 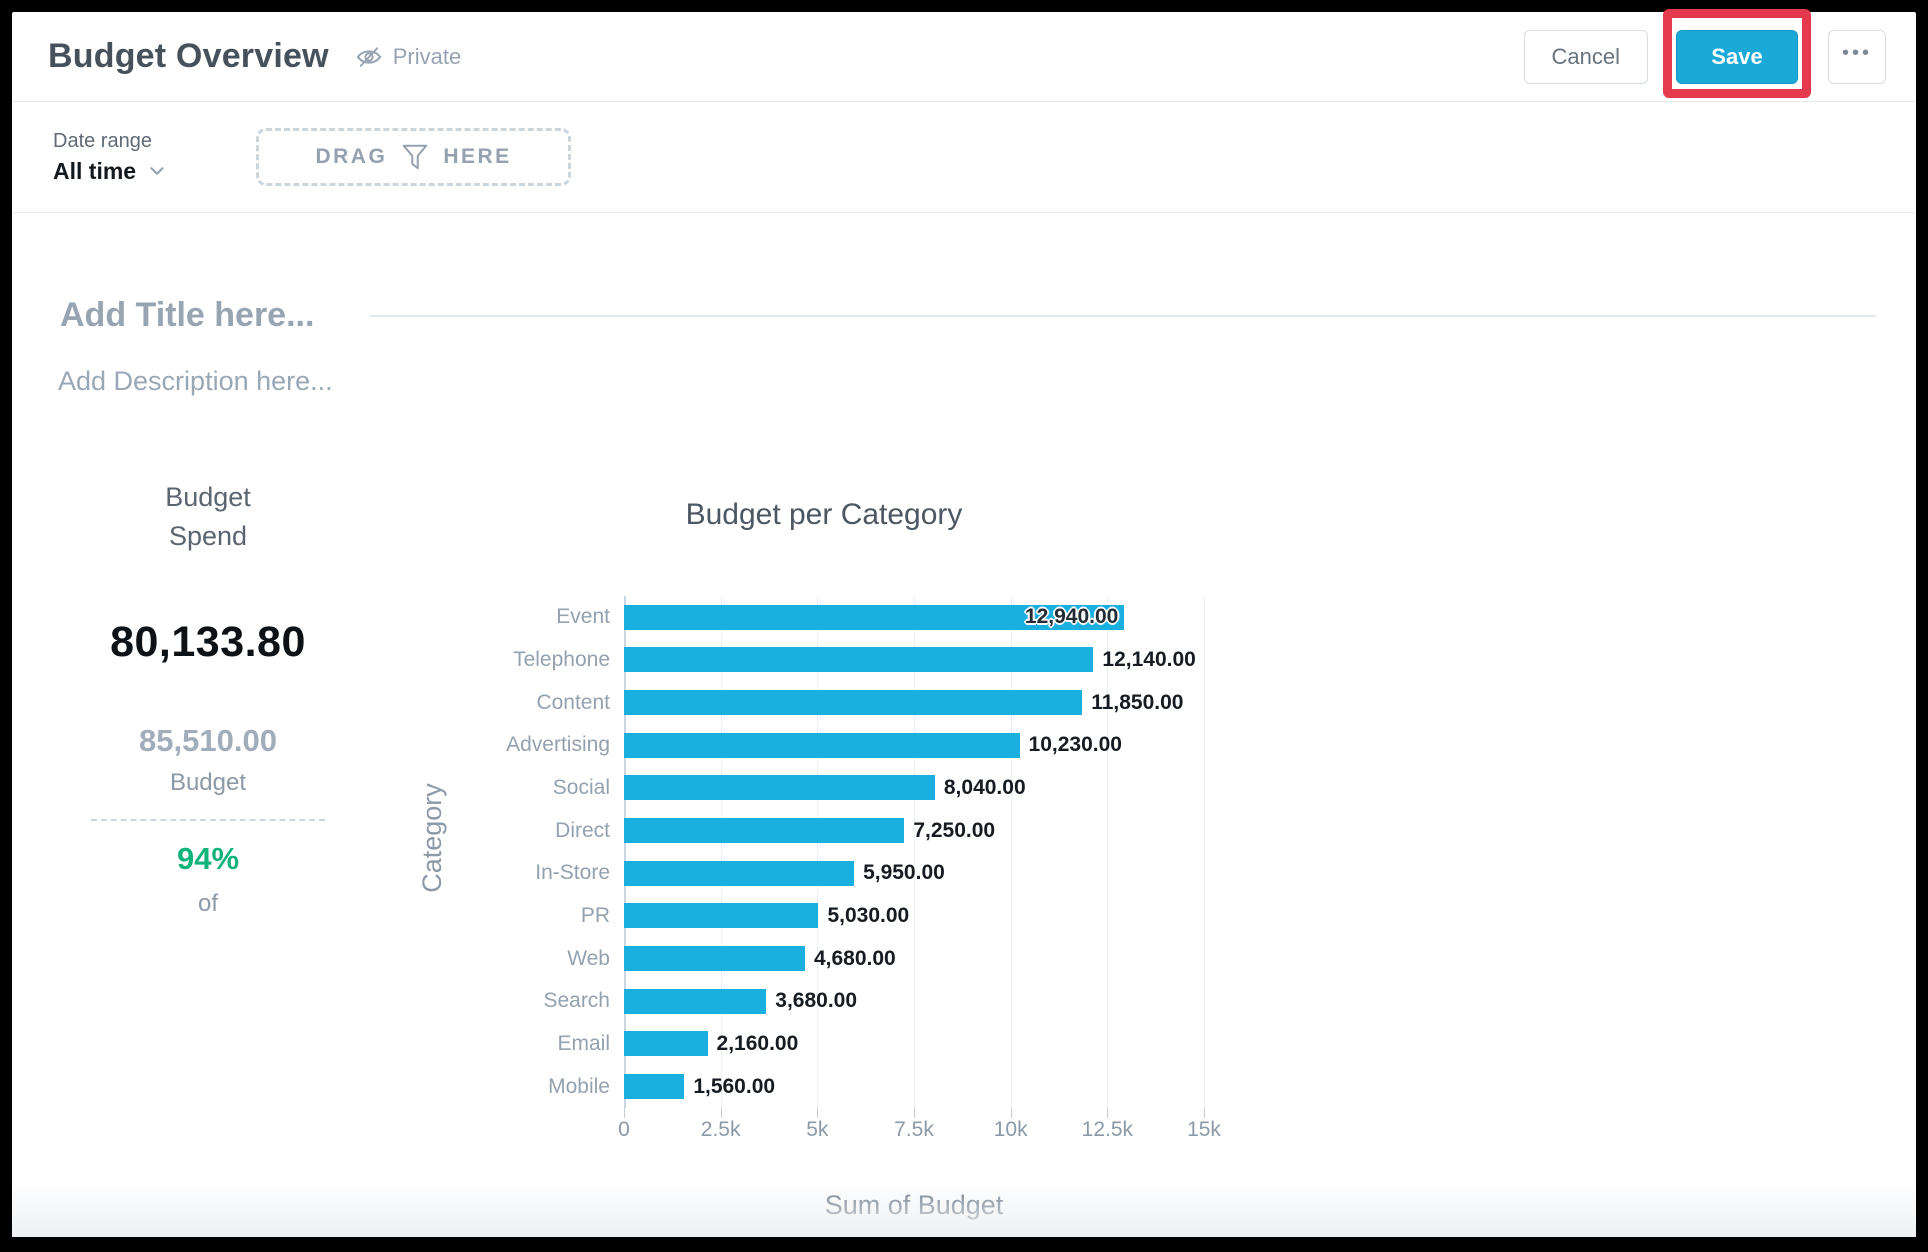 I want to click on chart-bar-value-label: 12,940.00, so click(x=1071, y=617).